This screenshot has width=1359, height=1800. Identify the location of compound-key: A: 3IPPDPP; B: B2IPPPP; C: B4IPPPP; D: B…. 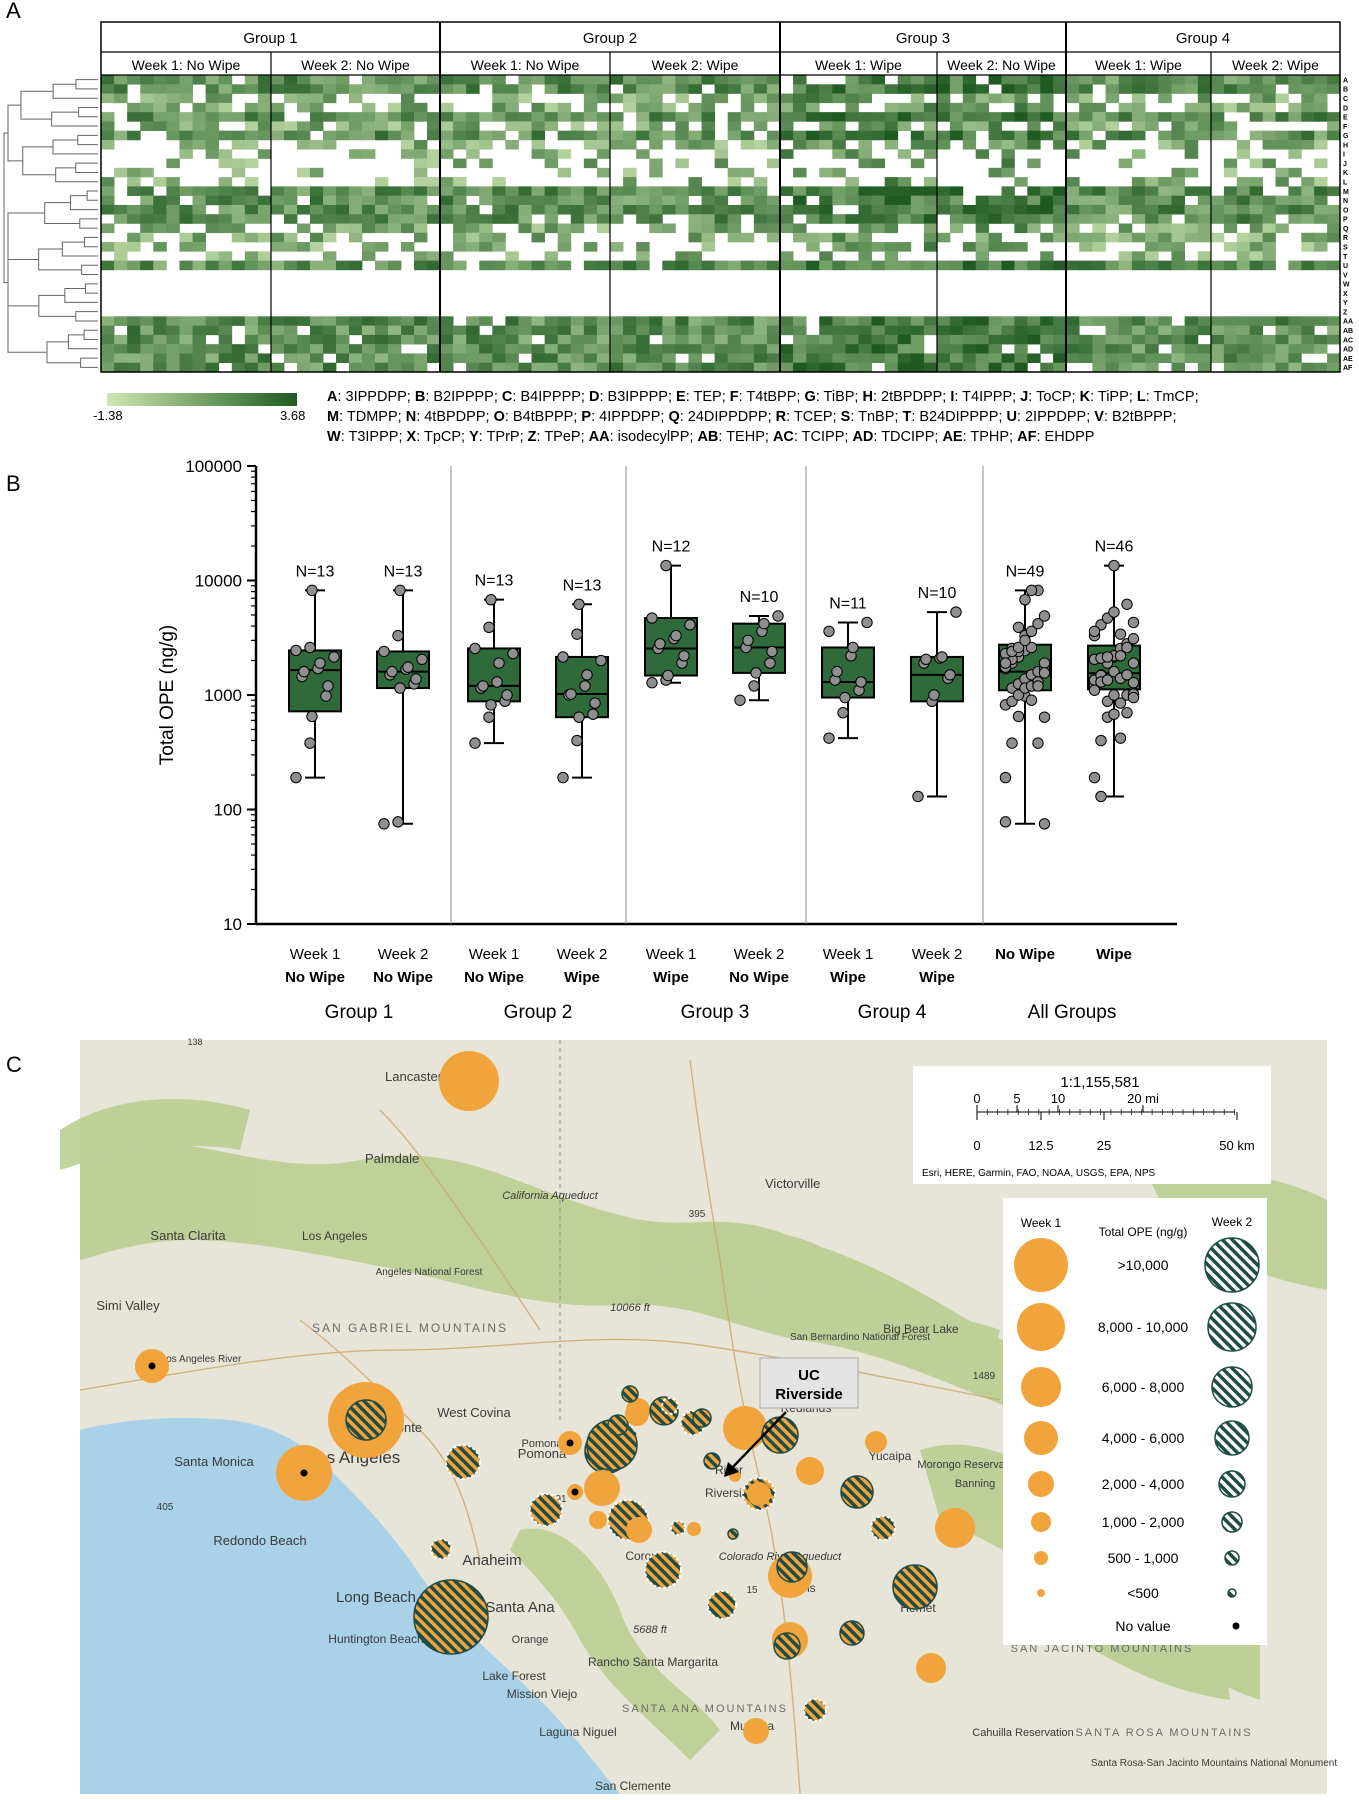
(837, 417).